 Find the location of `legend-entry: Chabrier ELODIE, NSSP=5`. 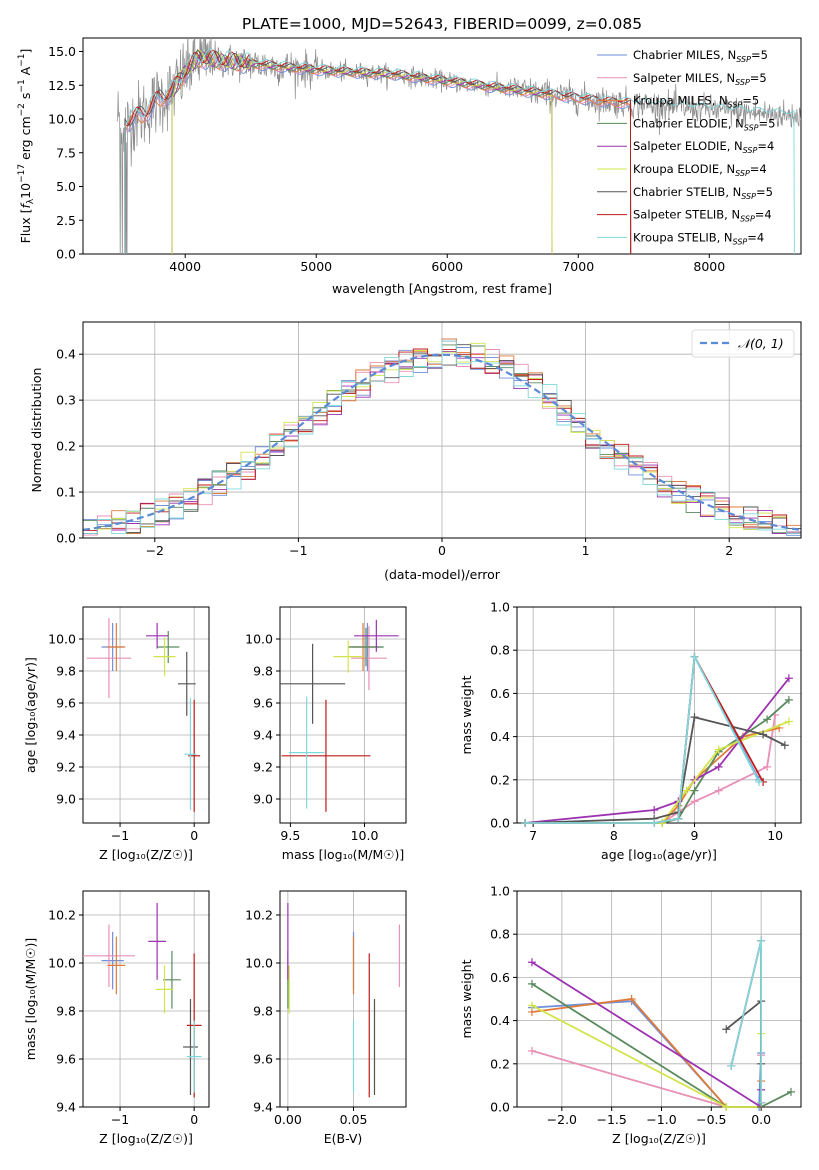

legend-entry: Chabrier ELODIE, NSSP=5 is located at coordinates (704, 124).